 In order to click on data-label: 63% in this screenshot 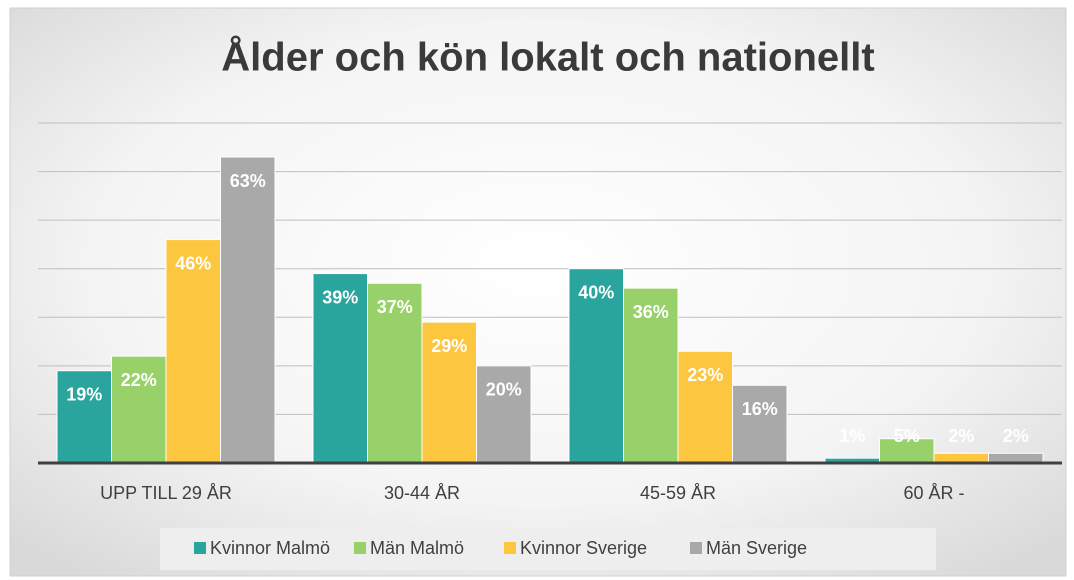, I will do `click(248, 181)`.